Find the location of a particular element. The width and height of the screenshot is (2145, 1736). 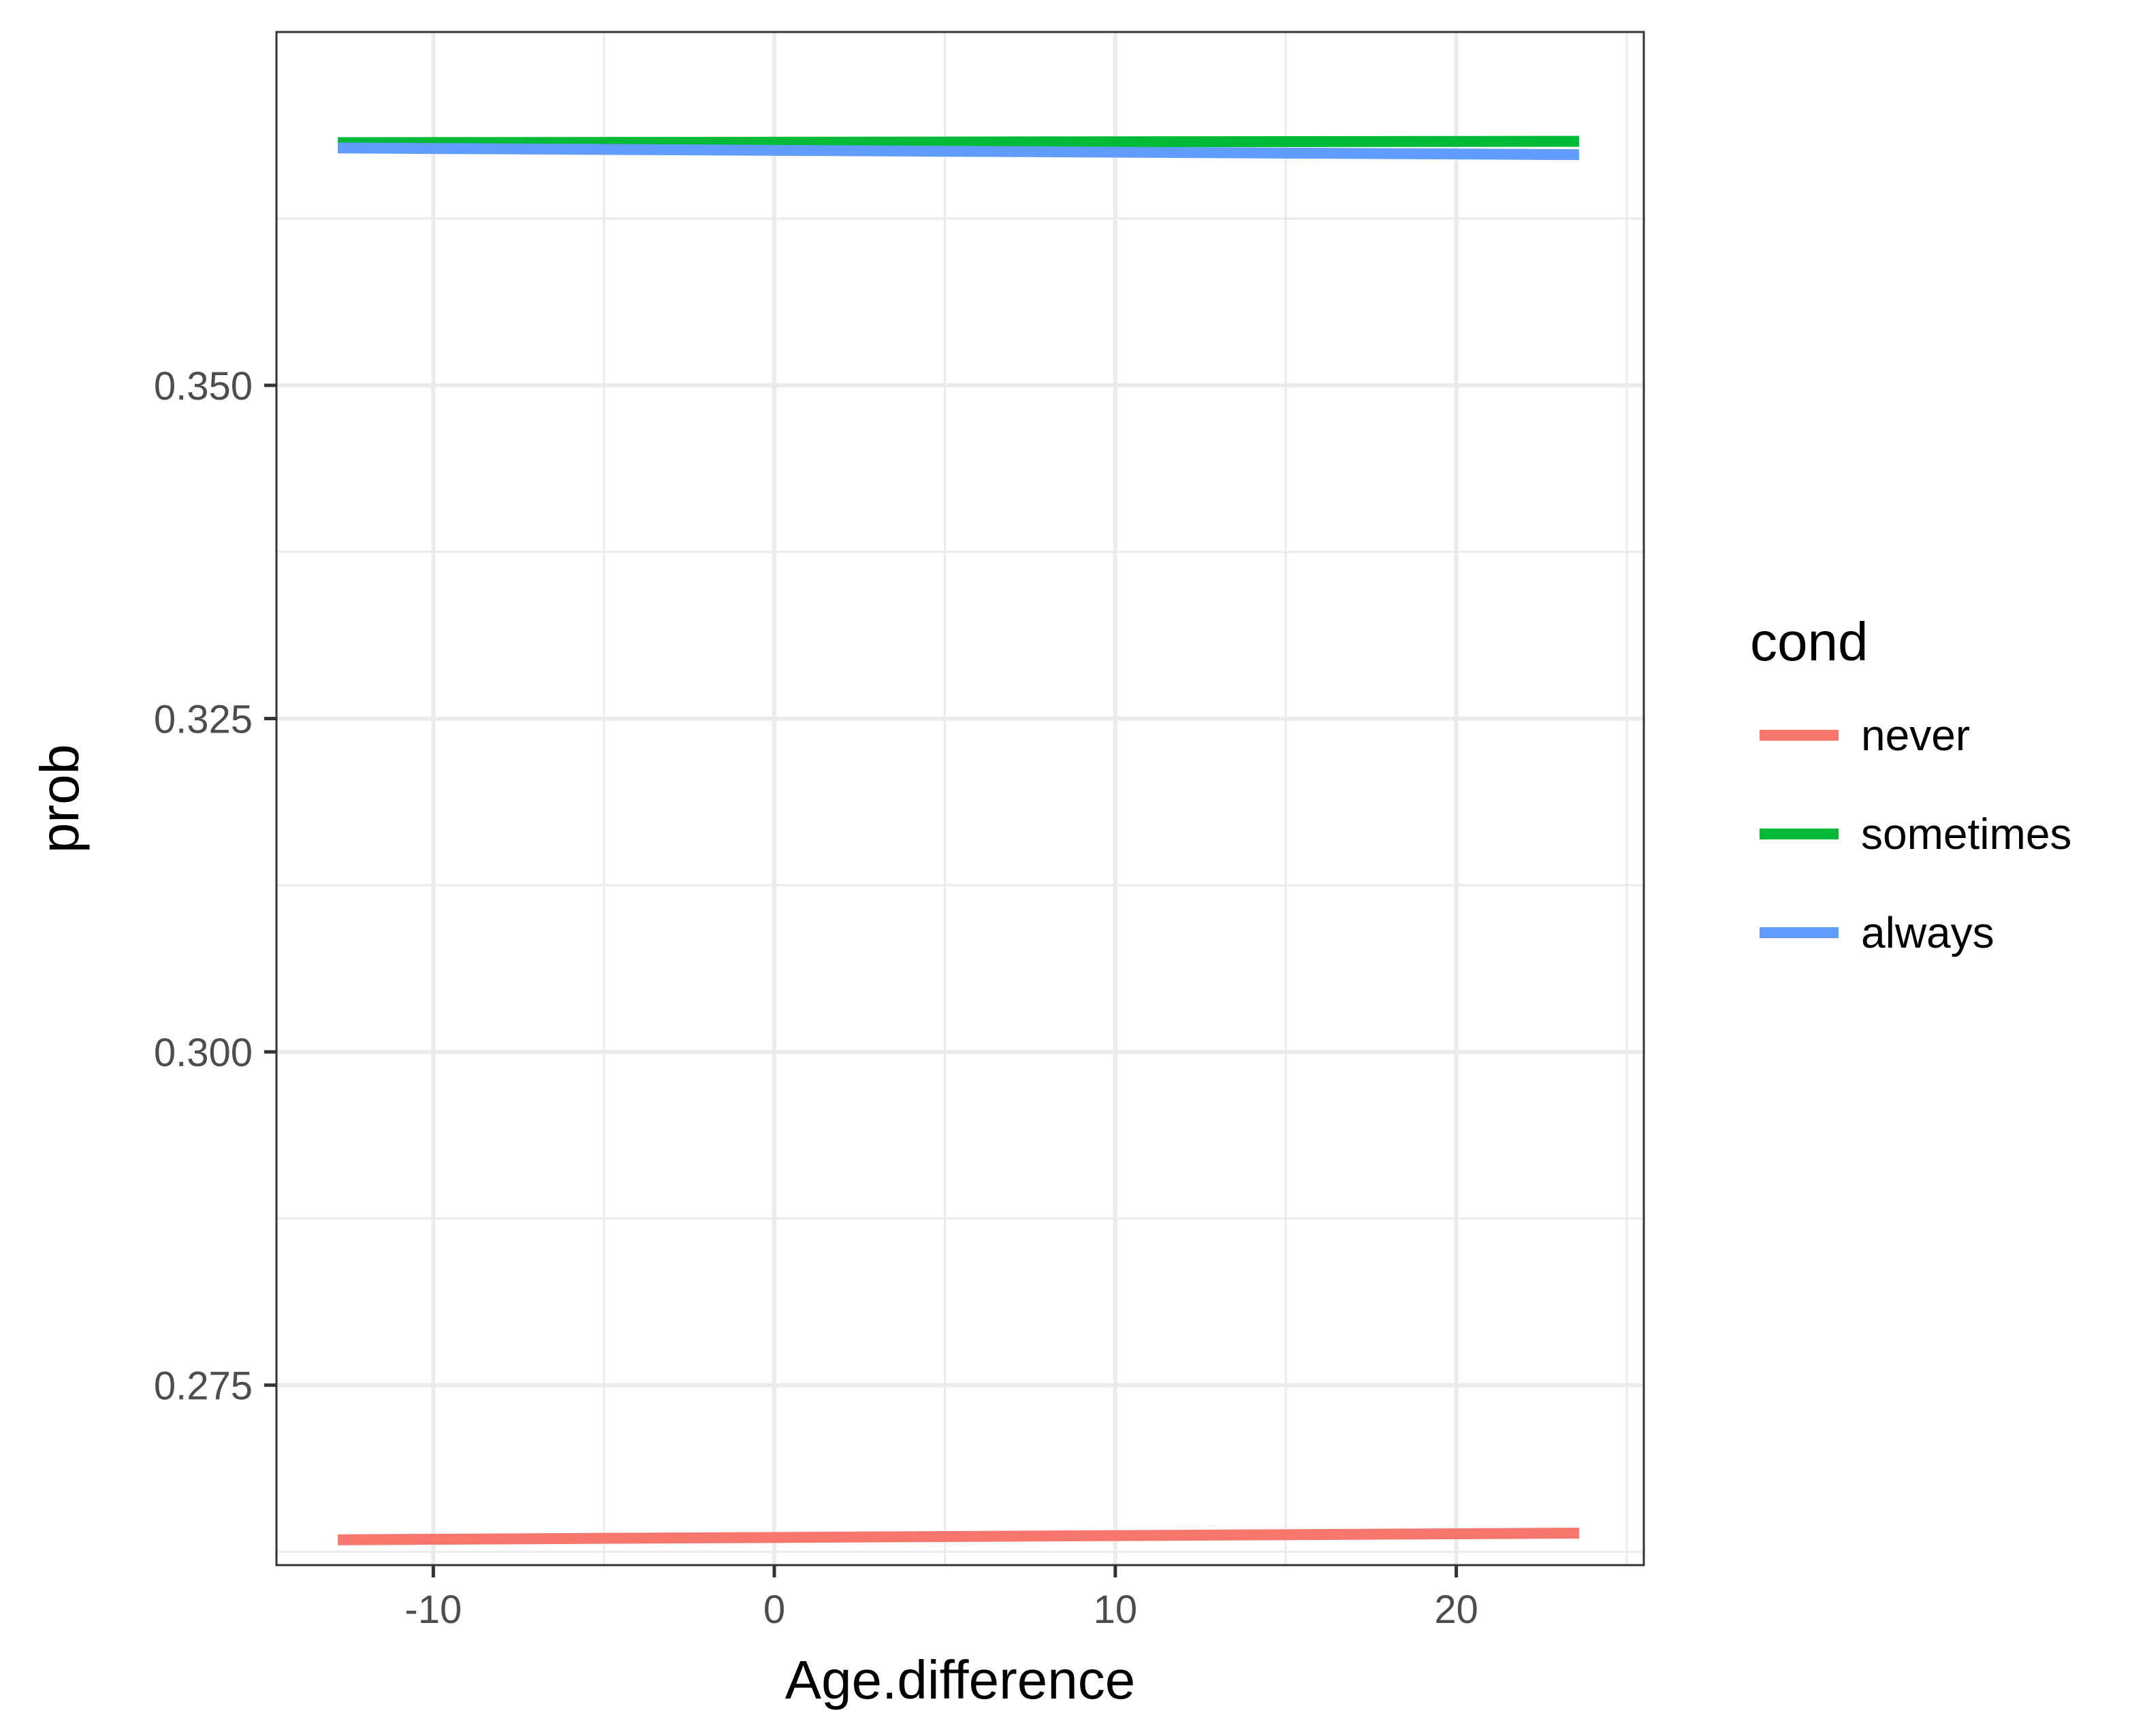

series-line-always is located at coordinates (959, 151).